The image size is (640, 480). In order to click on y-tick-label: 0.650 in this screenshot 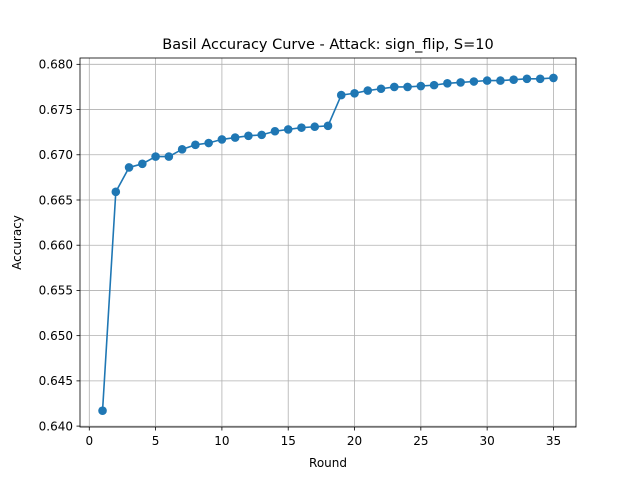, I will do `click(56, 336)`.